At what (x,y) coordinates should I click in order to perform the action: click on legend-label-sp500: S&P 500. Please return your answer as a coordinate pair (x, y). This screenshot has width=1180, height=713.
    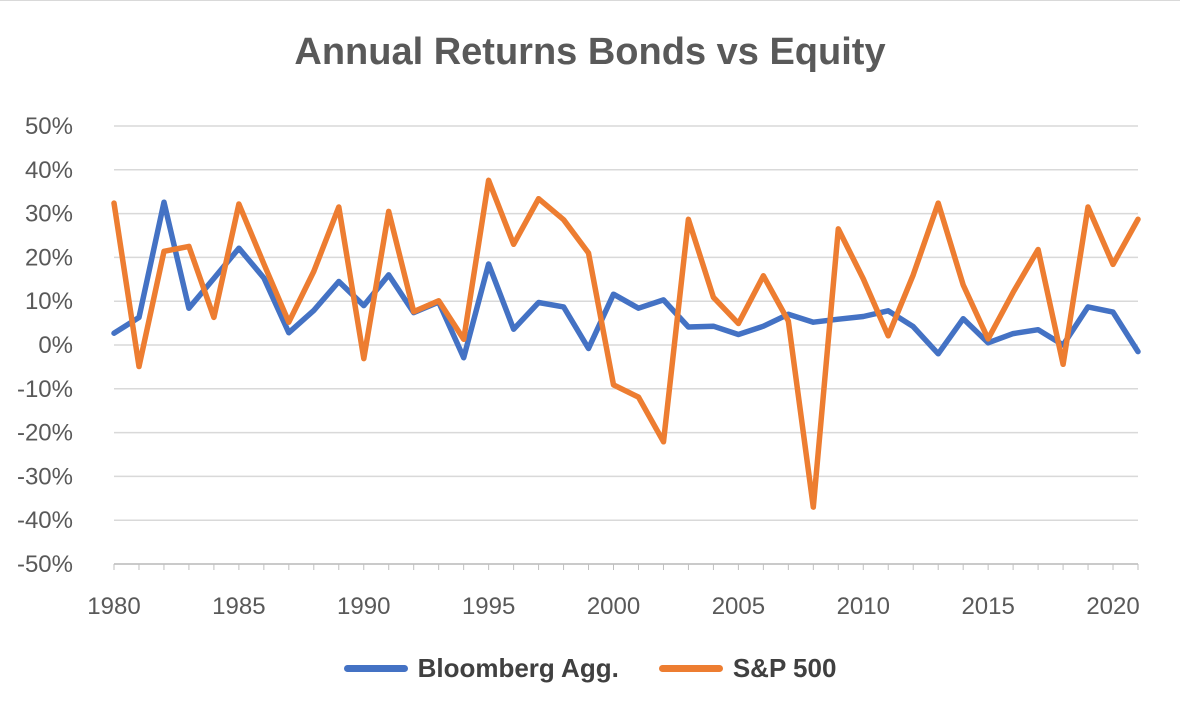
    Looking at the image, I should click on (784, 668).